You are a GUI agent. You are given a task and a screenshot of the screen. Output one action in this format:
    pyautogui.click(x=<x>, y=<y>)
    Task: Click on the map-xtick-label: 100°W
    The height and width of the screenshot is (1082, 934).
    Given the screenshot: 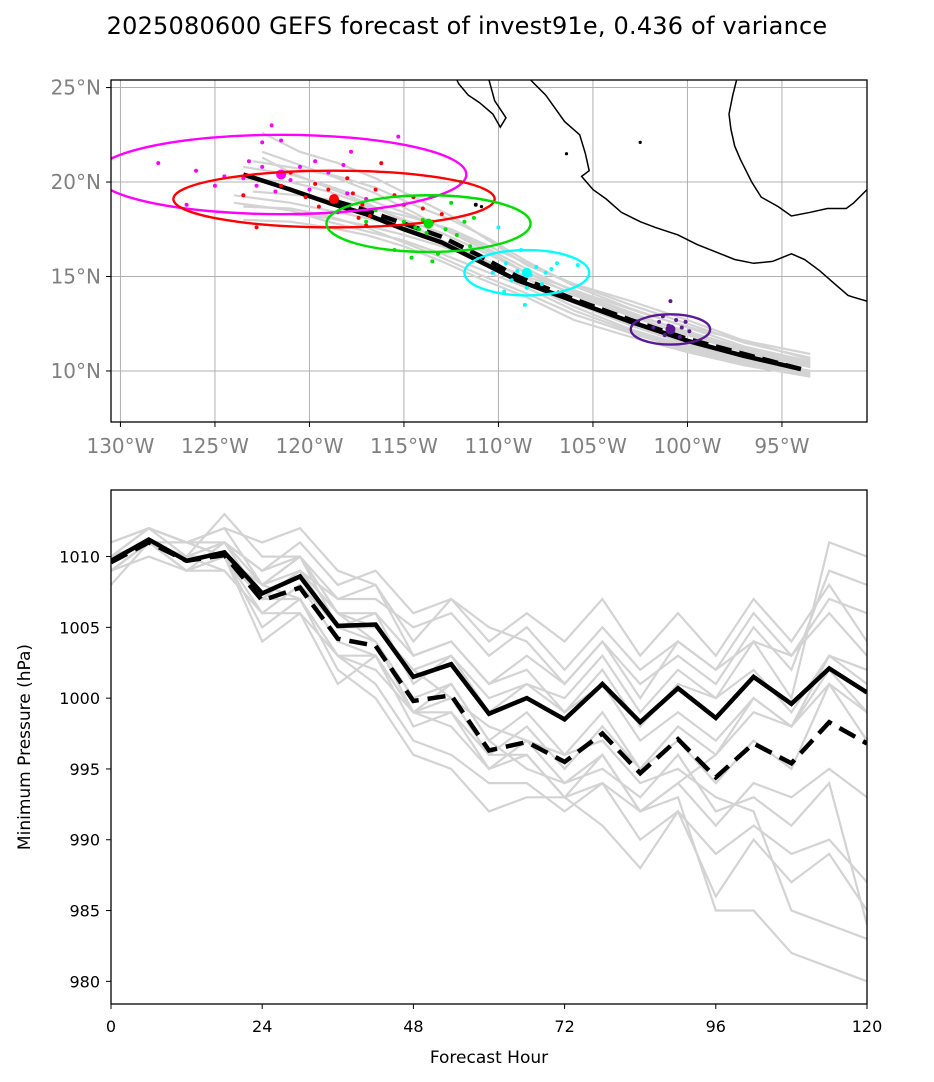 What is the action you would take?
    pyautogui.click(x=687, y=446)
    